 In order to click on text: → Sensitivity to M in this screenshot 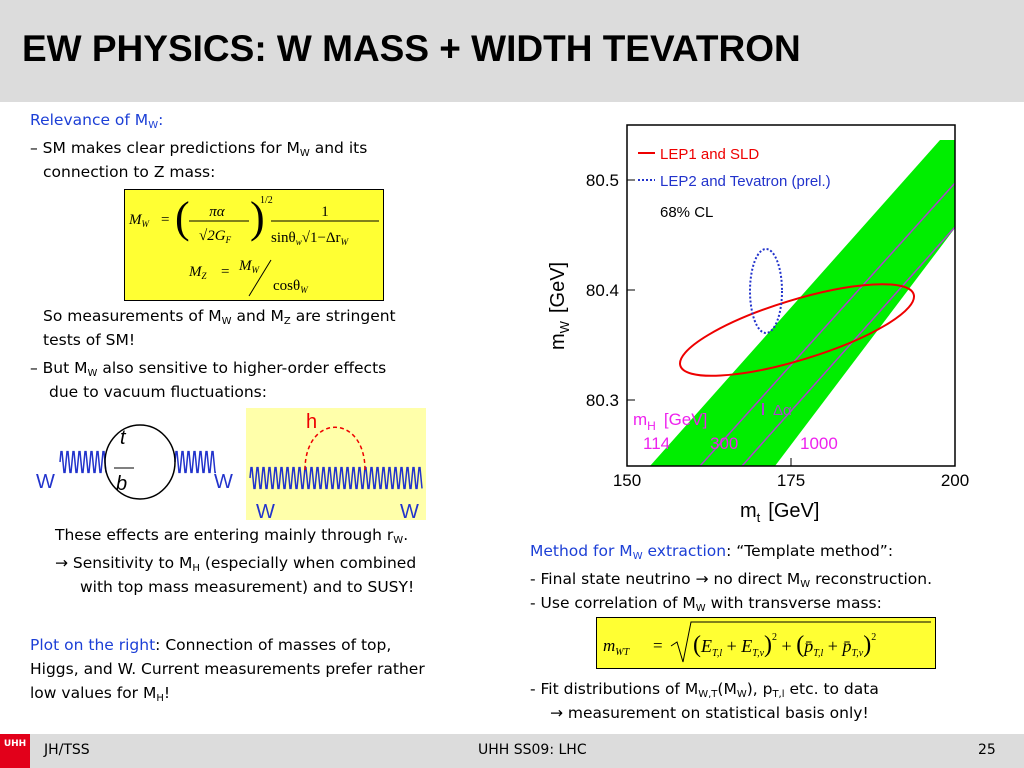, I will do `click(124, 563)`.